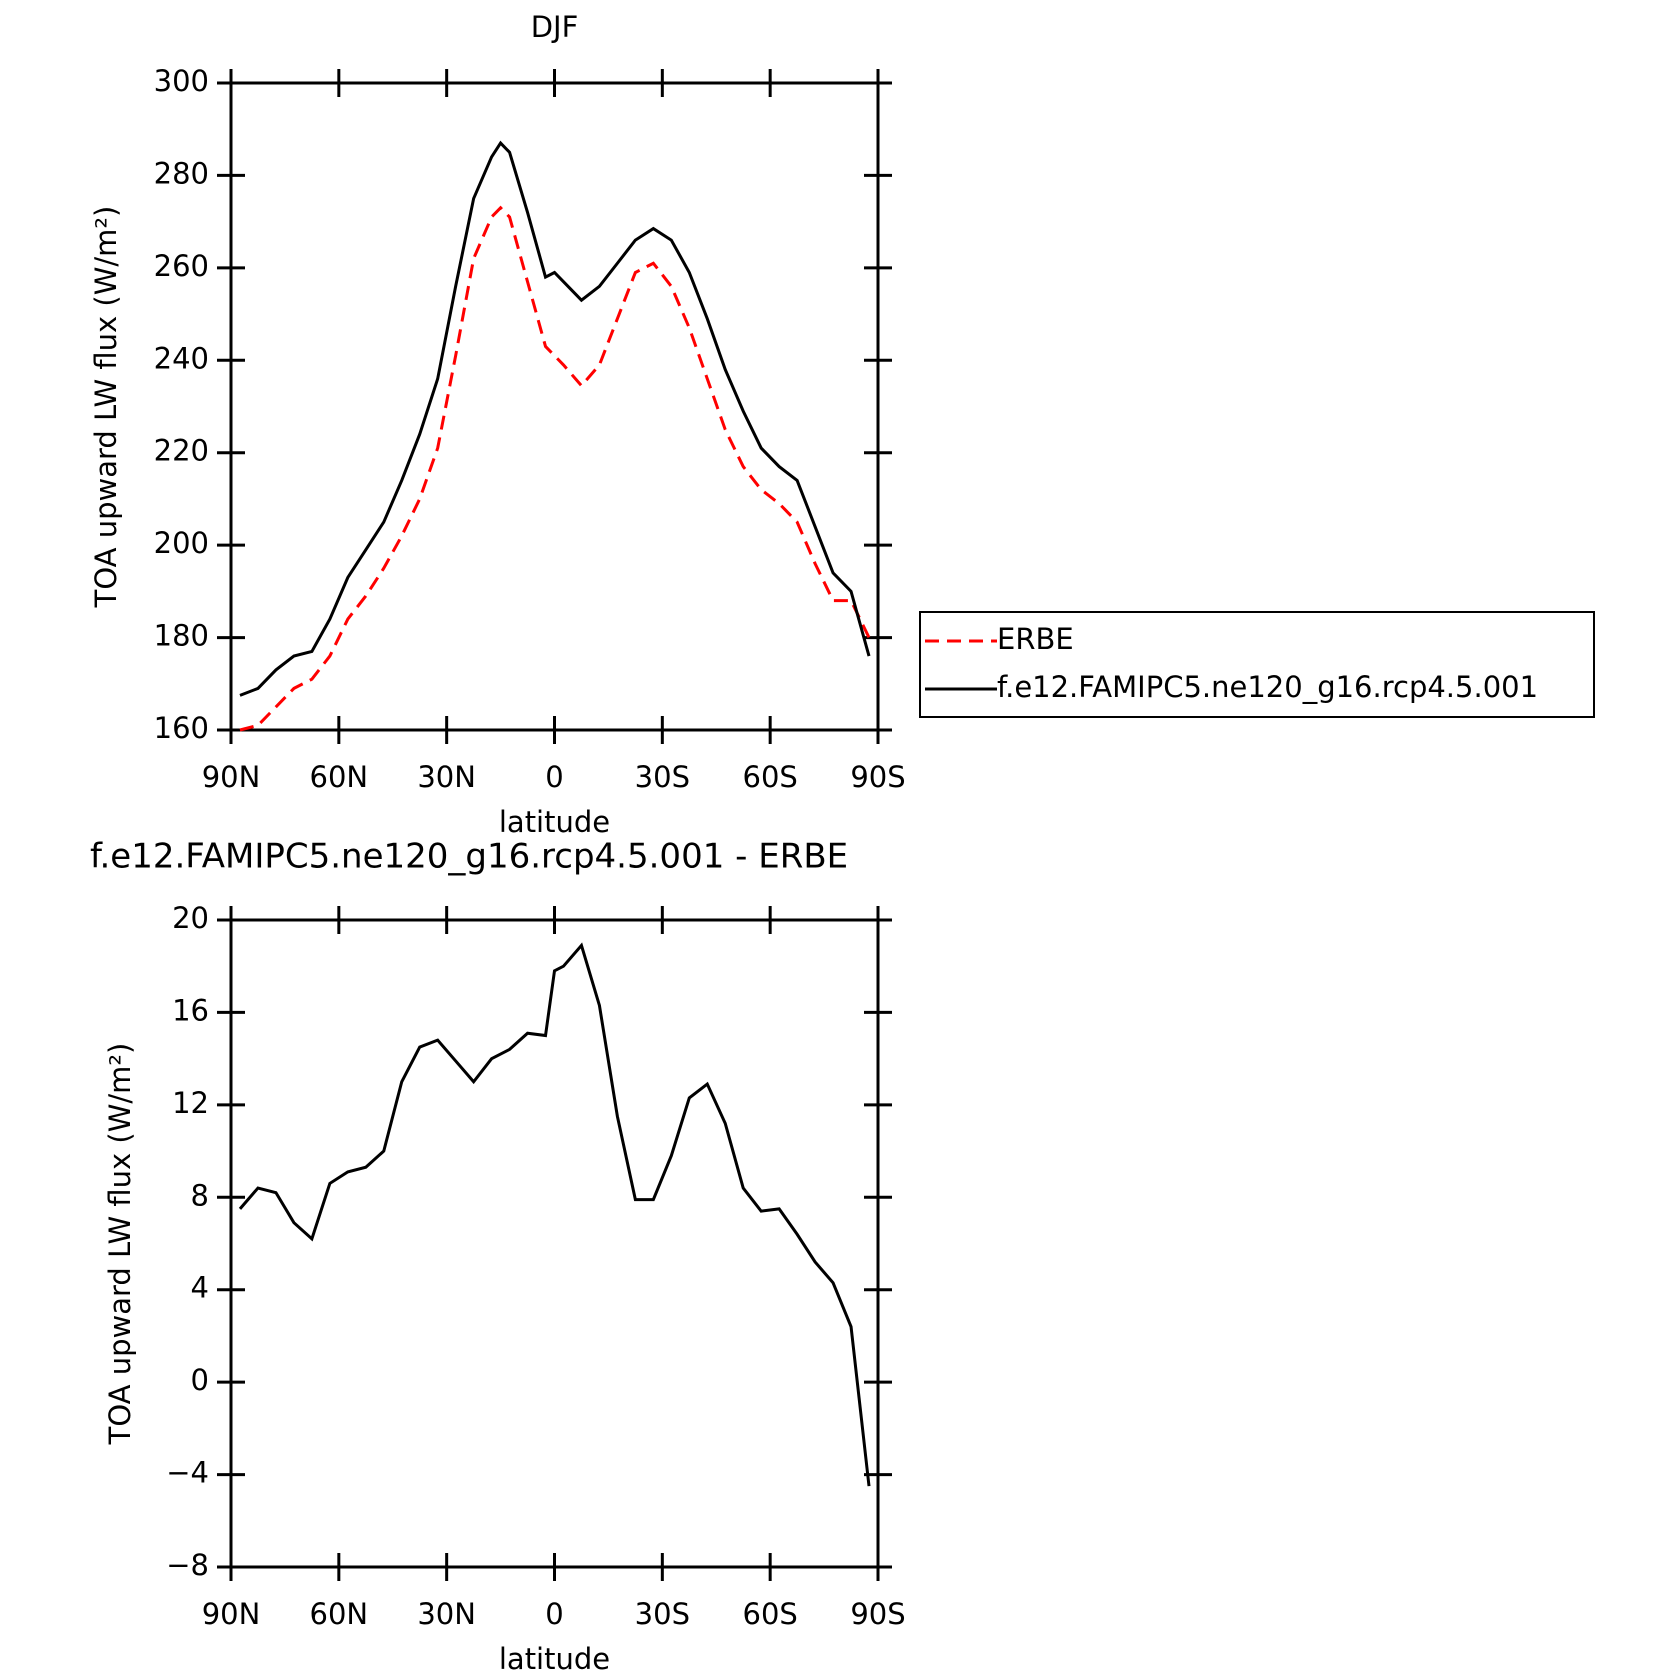 The image size is (1674, 1674). Describe the element at coordinates (1035, 639) in the screenshot. I see `legend-label: ERBE` at that location.